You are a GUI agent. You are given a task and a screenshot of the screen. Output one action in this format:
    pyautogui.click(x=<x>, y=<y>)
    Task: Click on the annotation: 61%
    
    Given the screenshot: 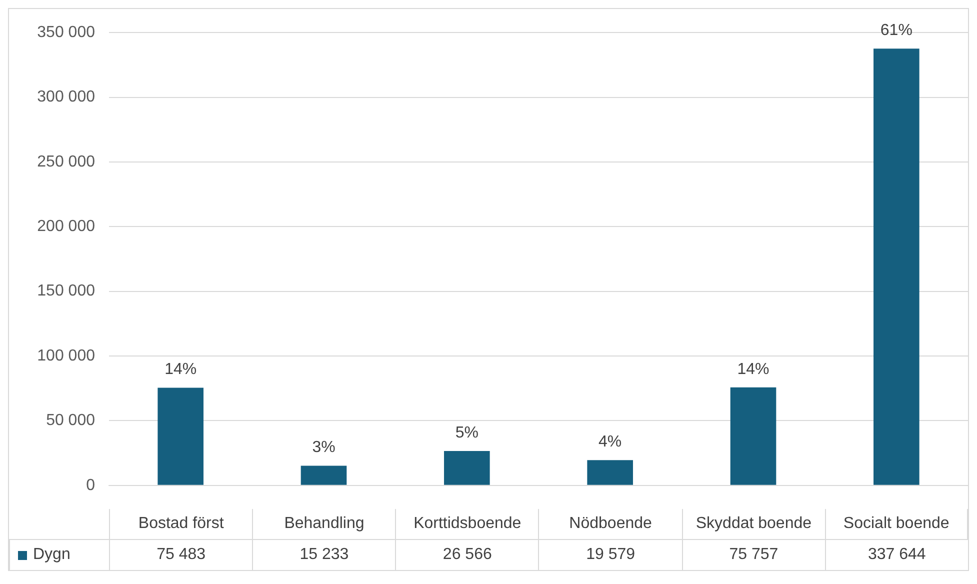 What is the action you would take?
    pyautogui.click(x=896, y=30)
    